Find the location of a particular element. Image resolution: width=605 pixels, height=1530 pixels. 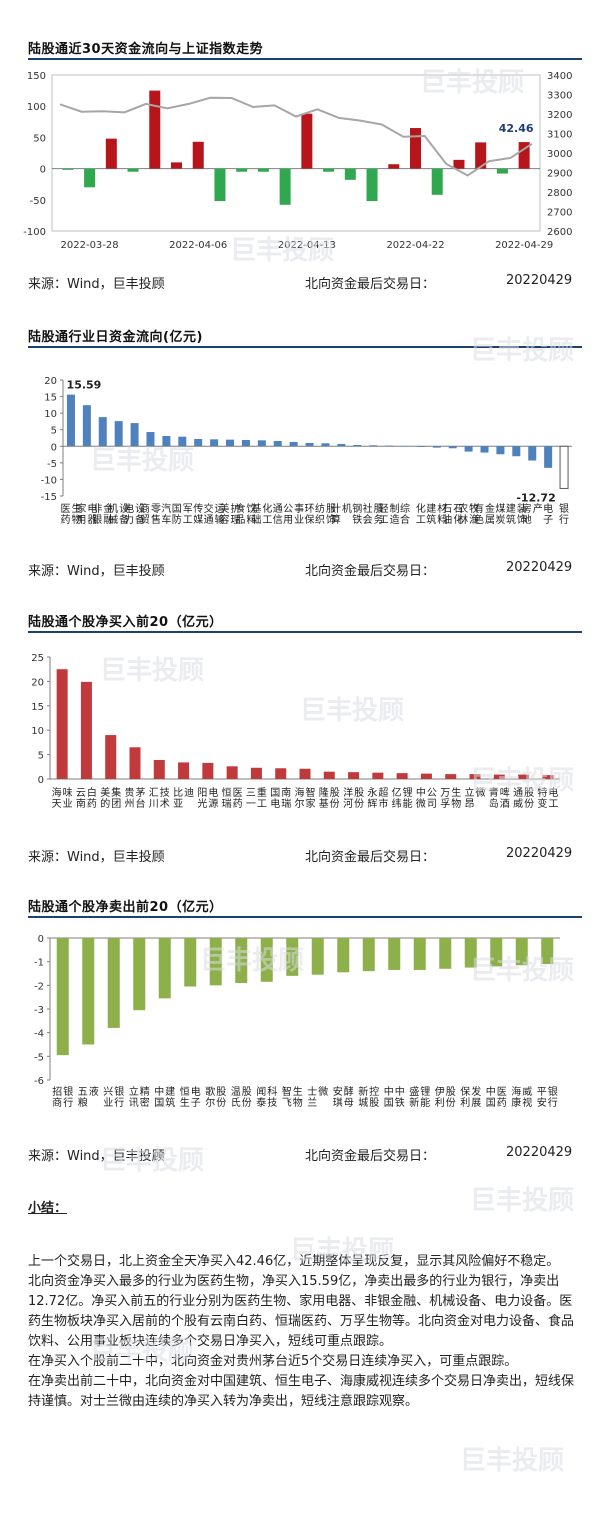

y-tick-label: -6 is located at coordinates (39, 1081).